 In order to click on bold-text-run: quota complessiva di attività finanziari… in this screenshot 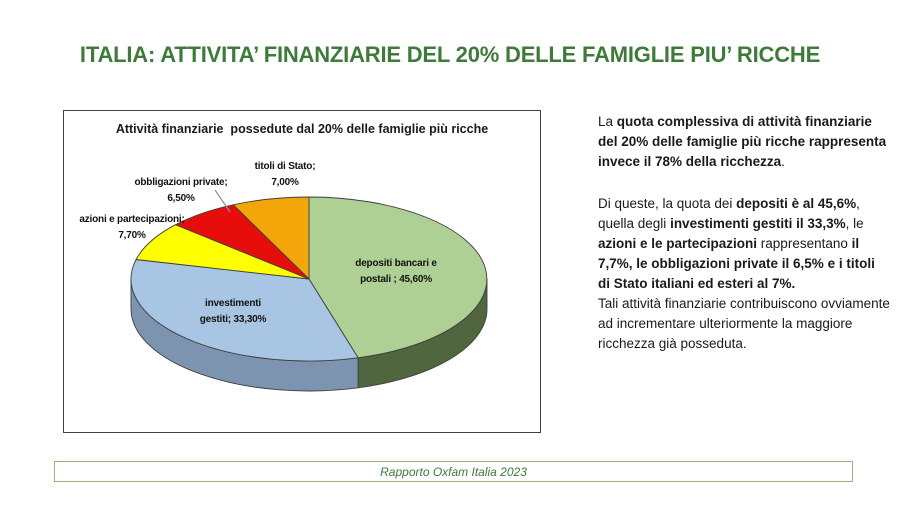, I will do `click(742, 141)`.